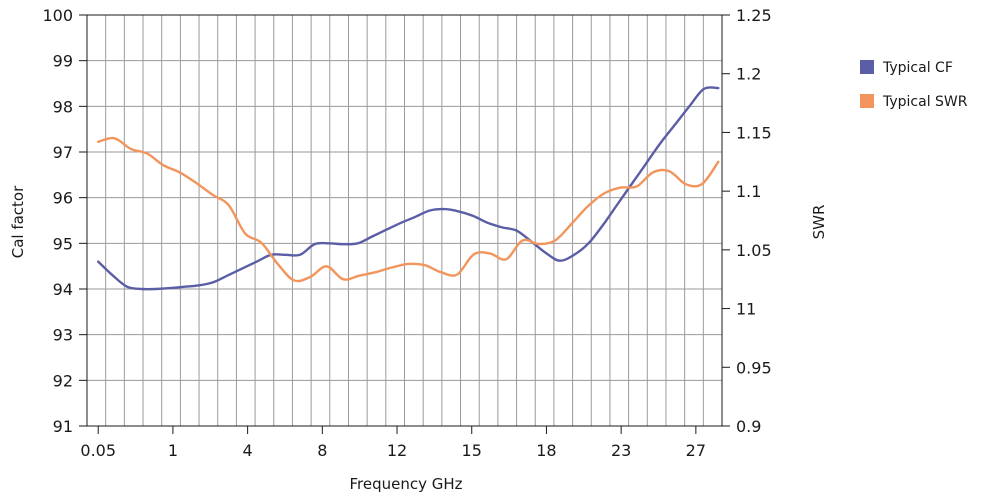 The image size is (986, 504). What do you see at coordinates (819, 222) in the screenshot?
I see `y-axis-right-title: SWR` at bounding box center [819, 222].